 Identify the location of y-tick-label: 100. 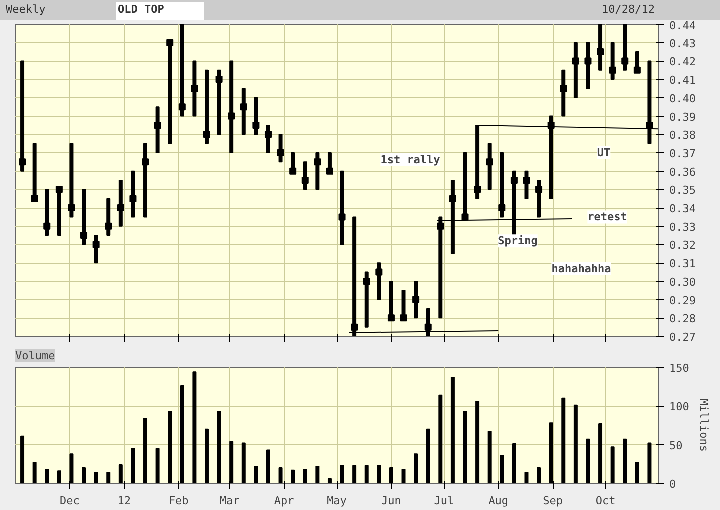
(680, 407).